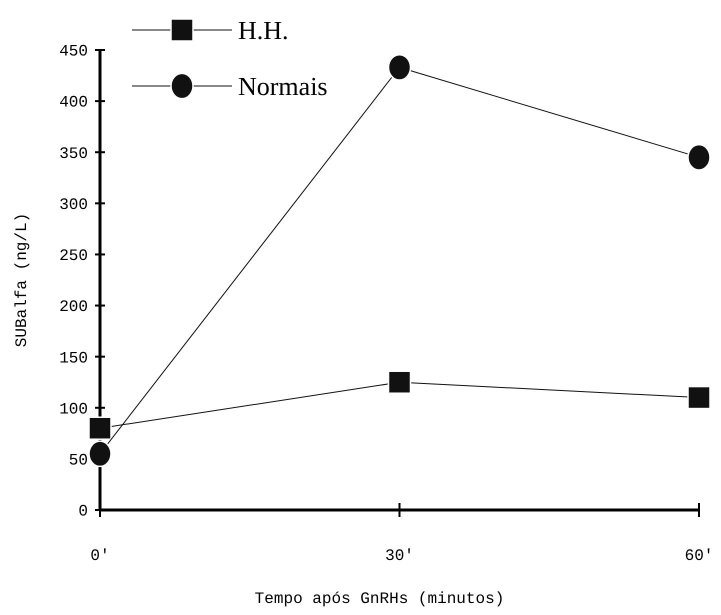 The width and height of the screenshot is (721, 615). What do you see at coordinates (22, 280) in the screenshot?
I see `y-axis-title: SUBalfa (ng/L)` at bounding box center [22, 280].